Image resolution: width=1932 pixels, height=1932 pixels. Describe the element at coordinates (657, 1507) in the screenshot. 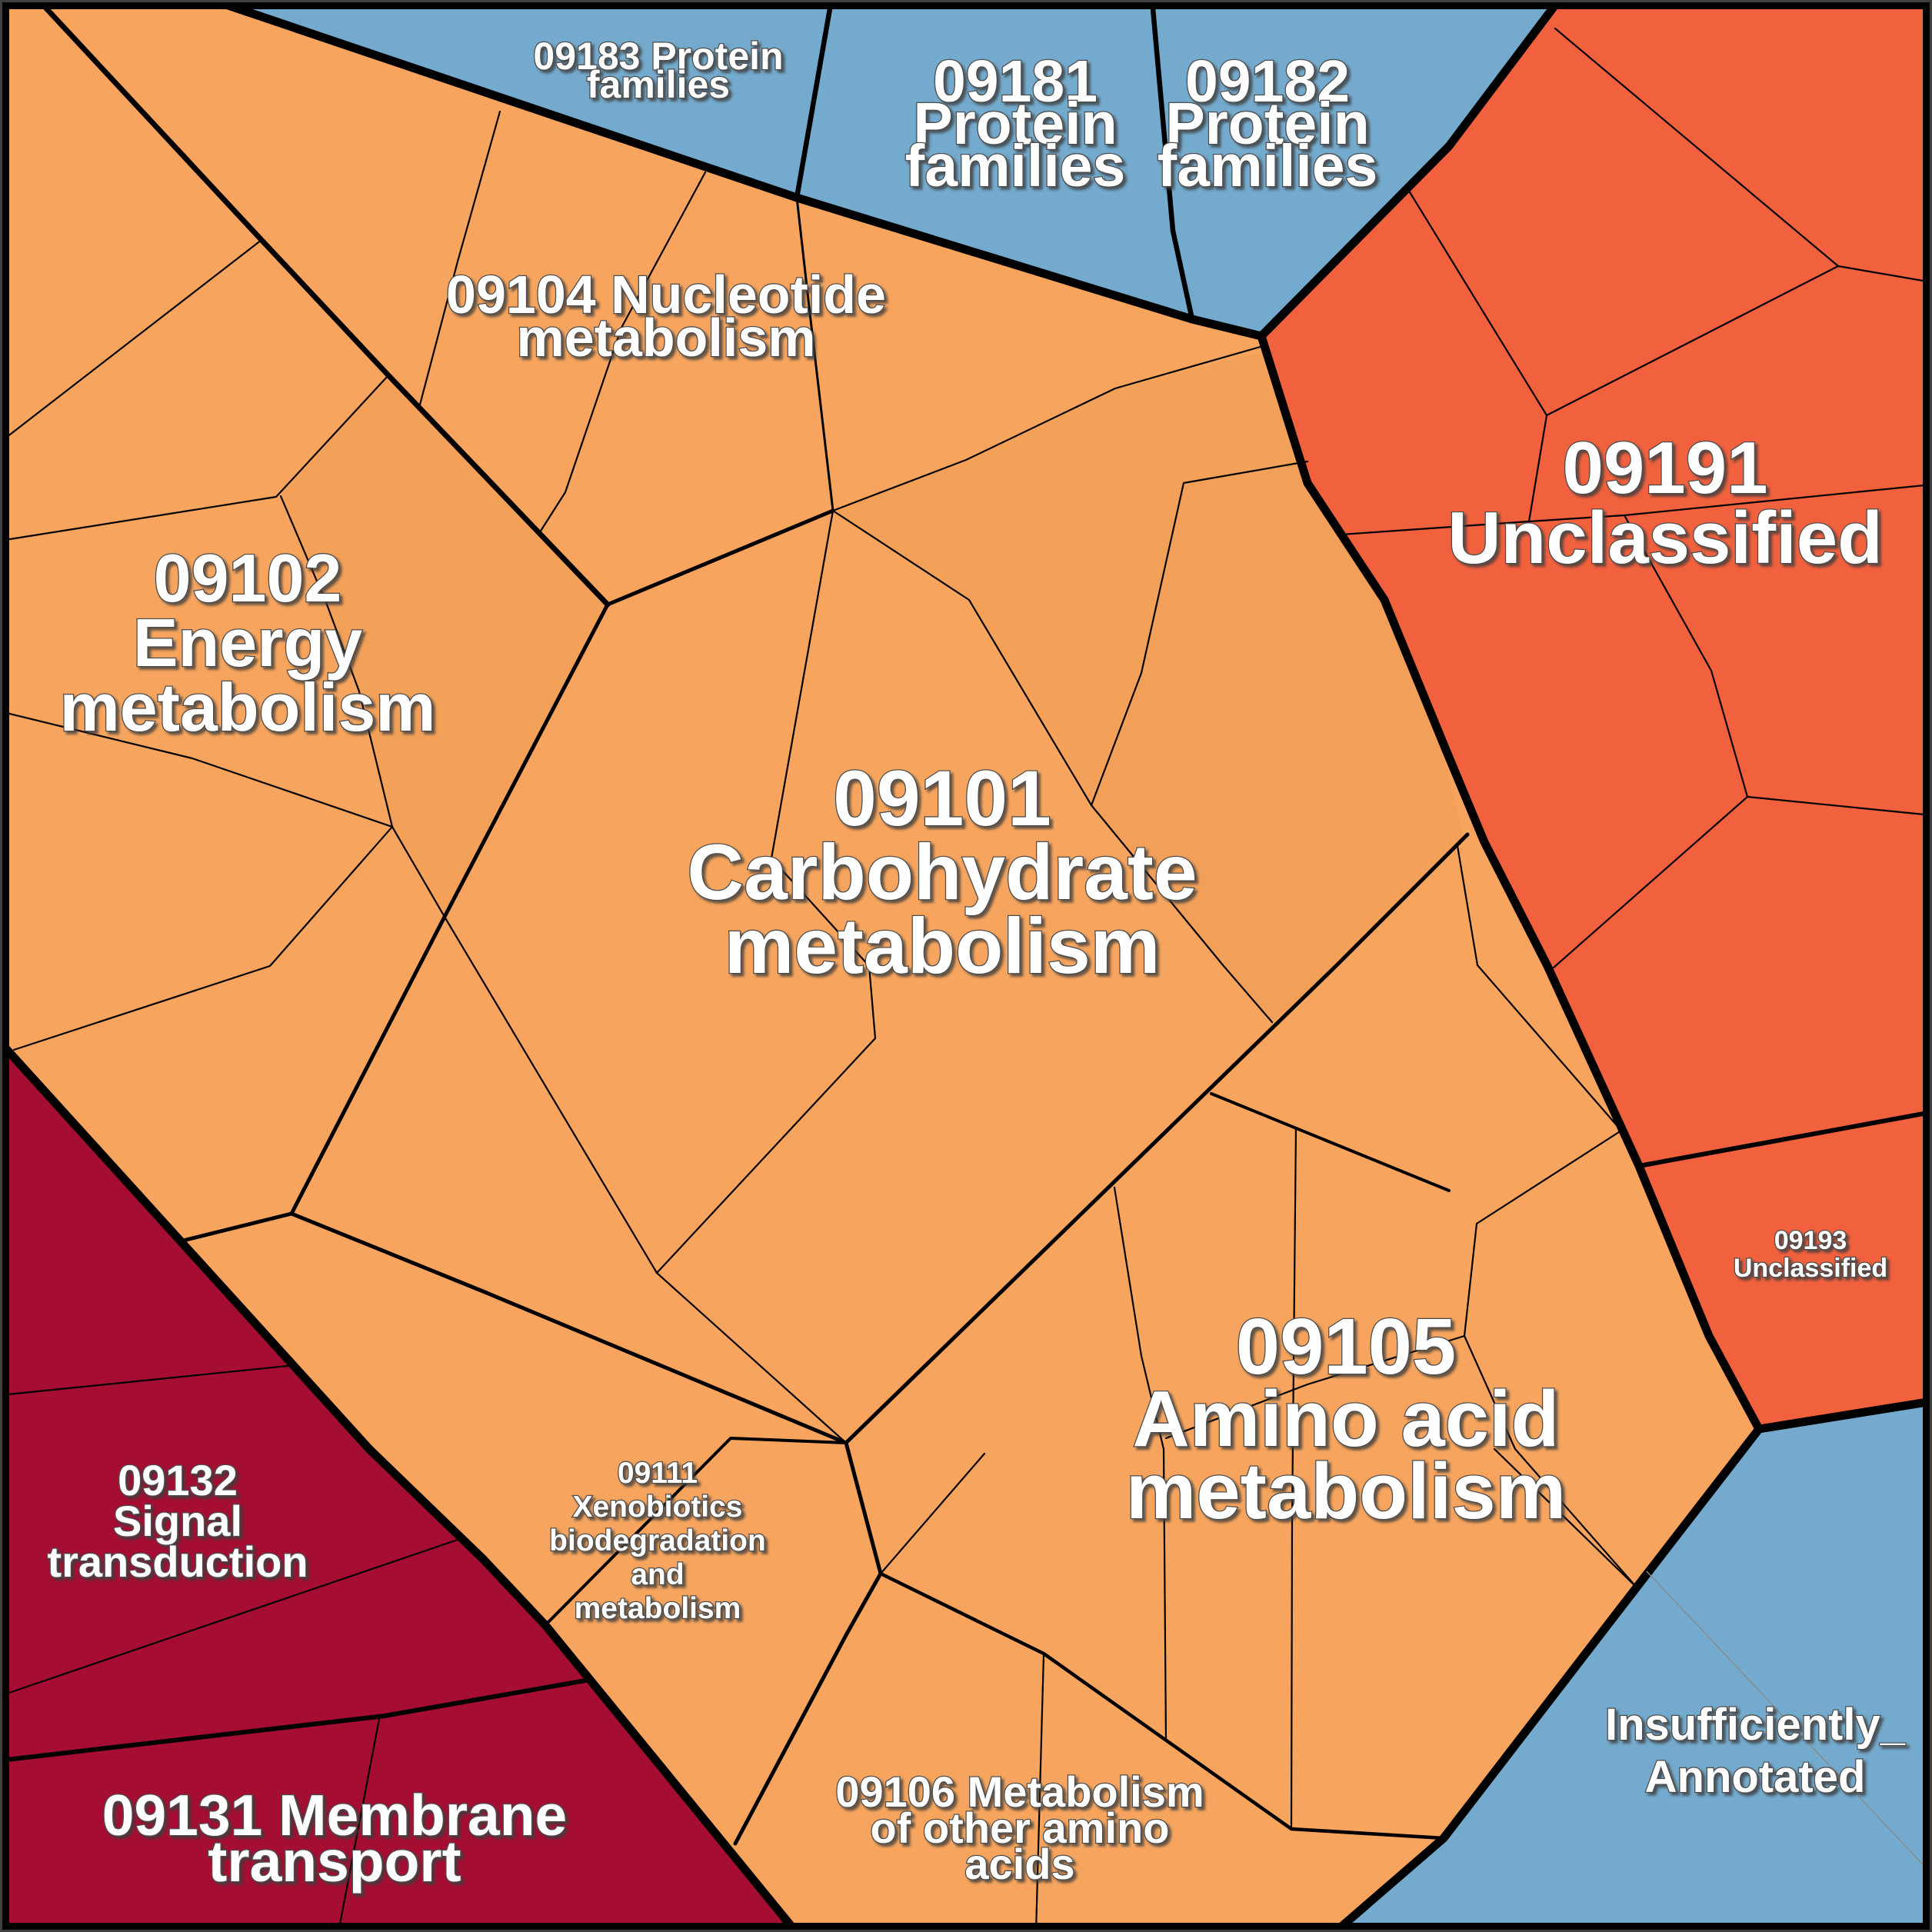

I see `svg-text: Xenobiotics` at that location.